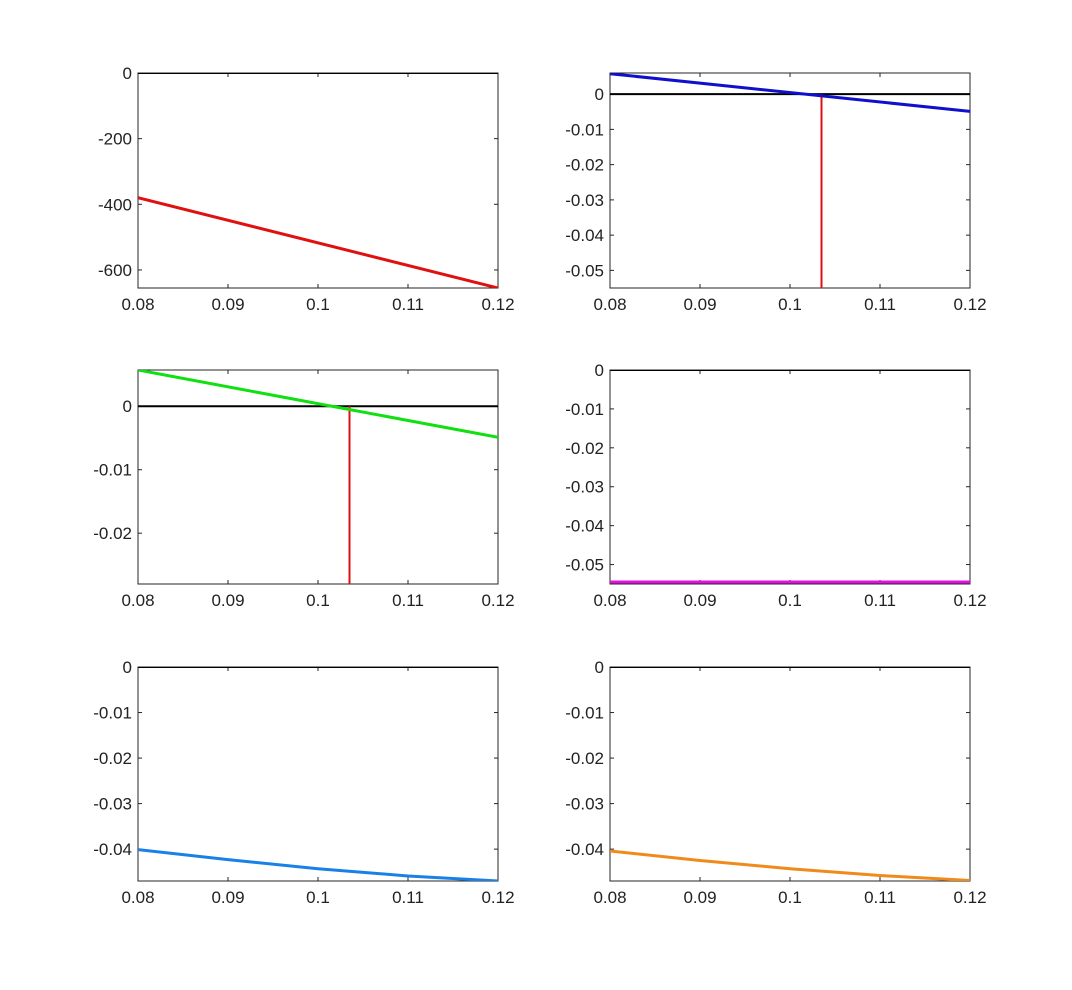  I want to click on chart-panel-1: 0.08 0.09 0.1 0.11 0.12 0 -200 -400 -600, so click(306, 189).